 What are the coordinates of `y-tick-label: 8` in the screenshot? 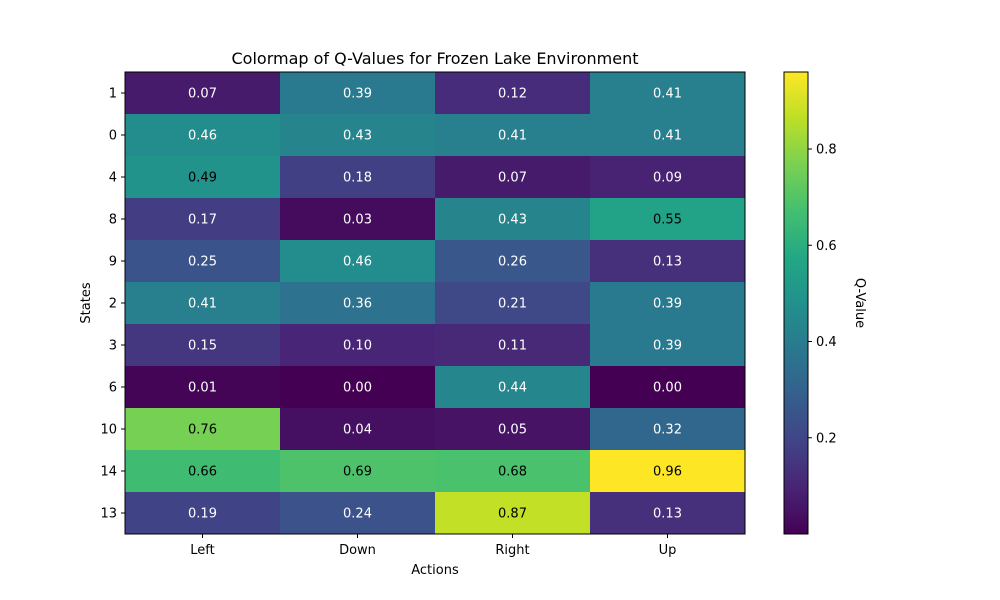 It's located at (113, 220).